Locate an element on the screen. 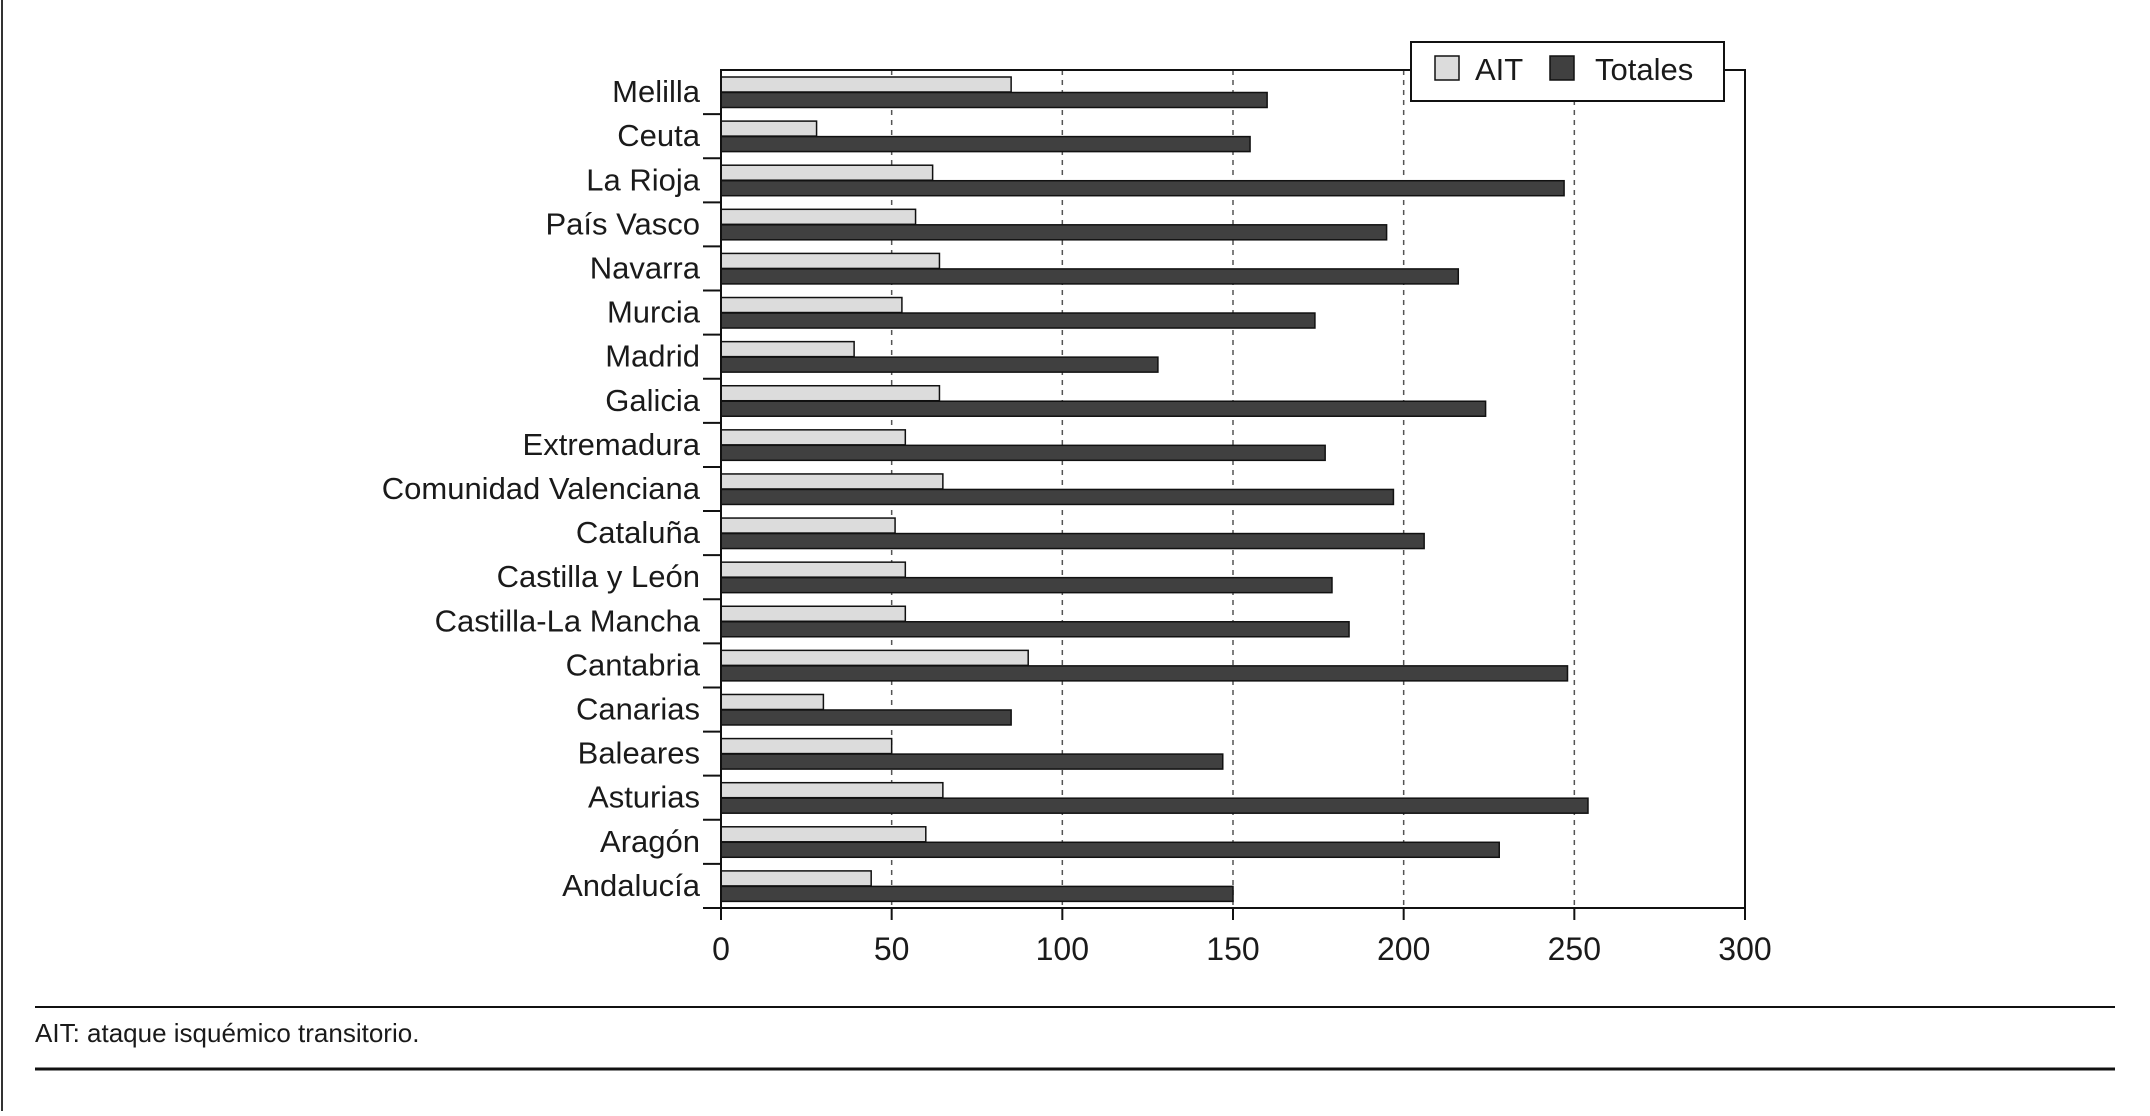 Image resolution: width=2150 pixels, height=1116 pixels. category-label: Extremadura is located at coordinates (612, 444).